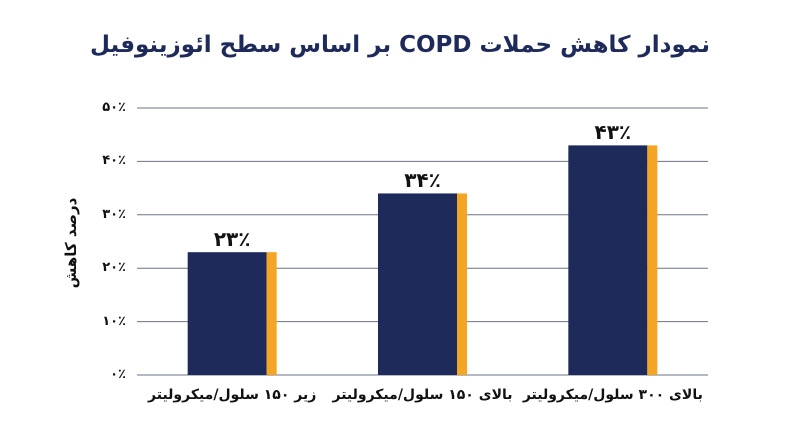 This screenshot has width=800, height=447. I want to click on value-label: ۴۳٪, so click(613, 132).